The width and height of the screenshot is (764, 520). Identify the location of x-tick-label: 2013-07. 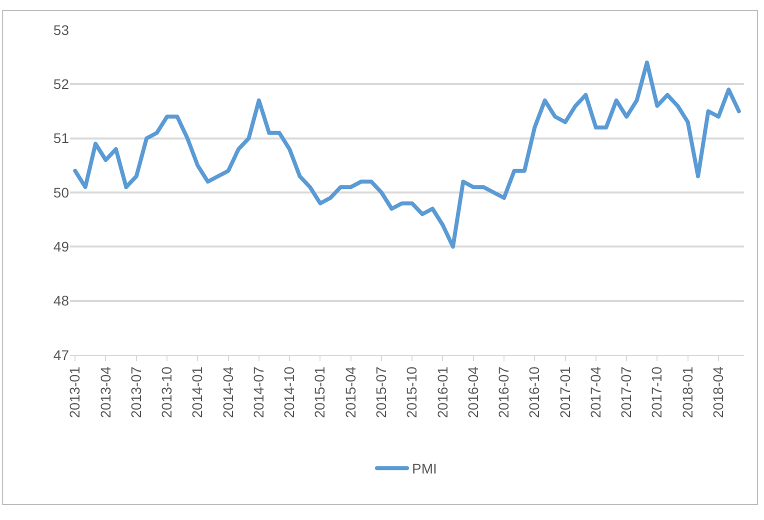
(136, 392).